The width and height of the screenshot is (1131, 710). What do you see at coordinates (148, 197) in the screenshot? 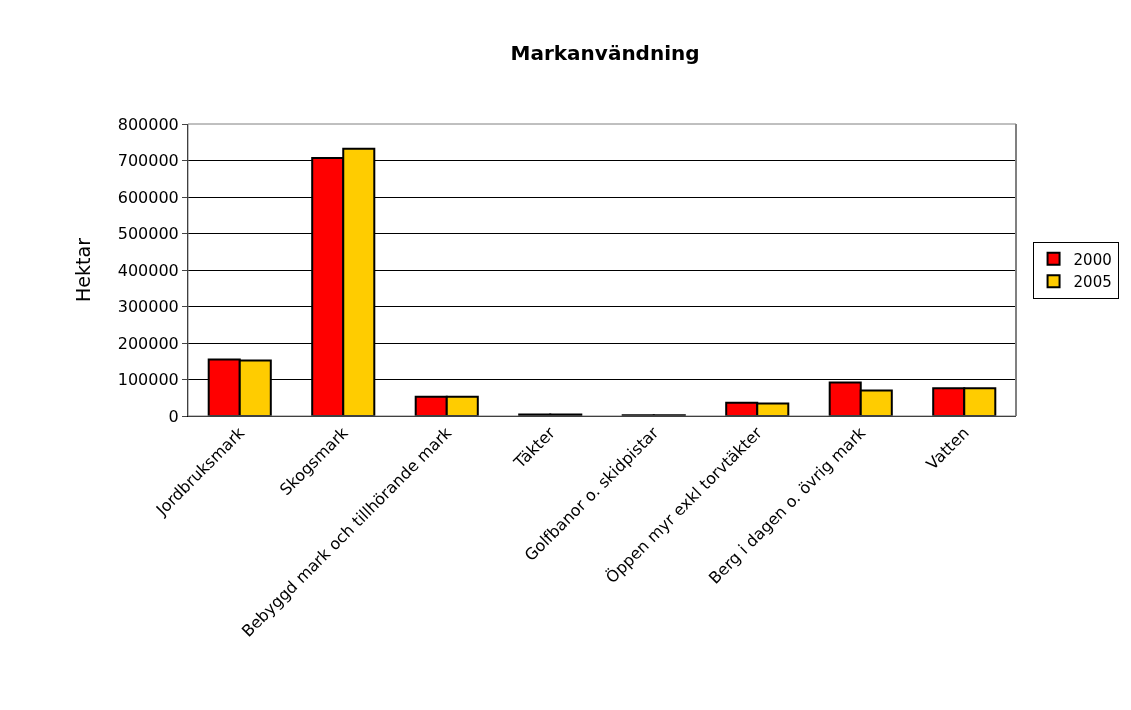
I see `y-tick-label: 600000` at bounding box center [148, 197].